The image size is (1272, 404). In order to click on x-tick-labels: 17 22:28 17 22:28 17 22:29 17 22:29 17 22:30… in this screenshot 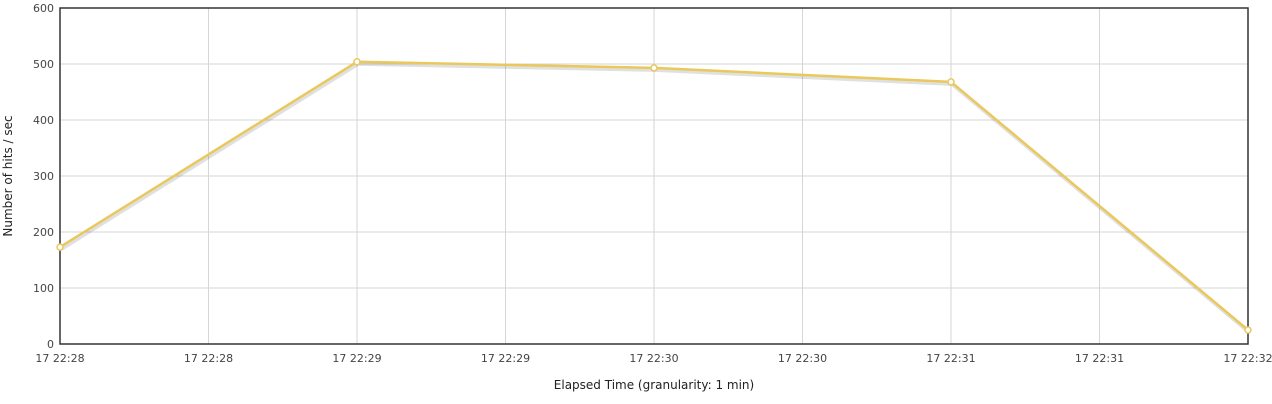, I will do `click(653, 358)`.